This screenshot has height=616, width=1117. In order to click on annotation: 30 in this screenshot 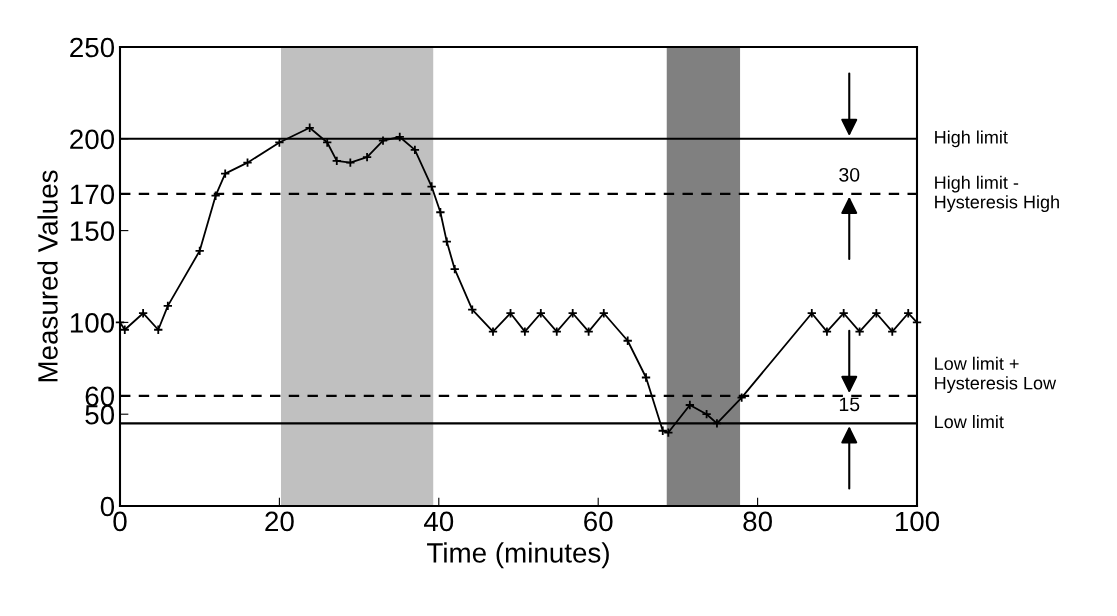, I will do `click(849, 174)`.